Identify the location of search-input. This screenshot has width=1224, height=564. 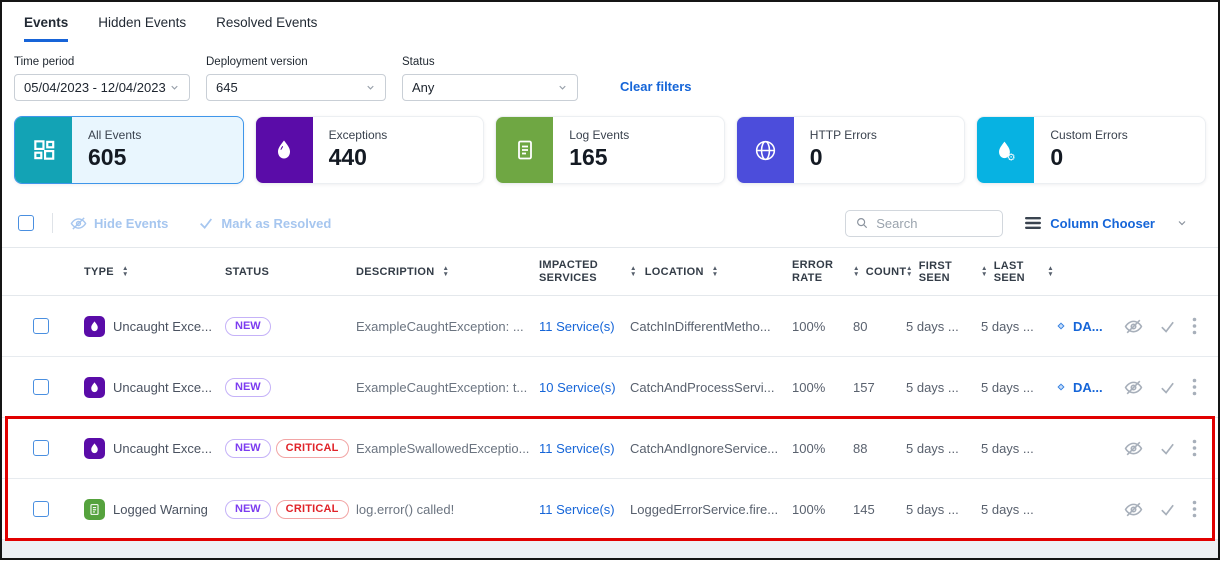
(931, 223).